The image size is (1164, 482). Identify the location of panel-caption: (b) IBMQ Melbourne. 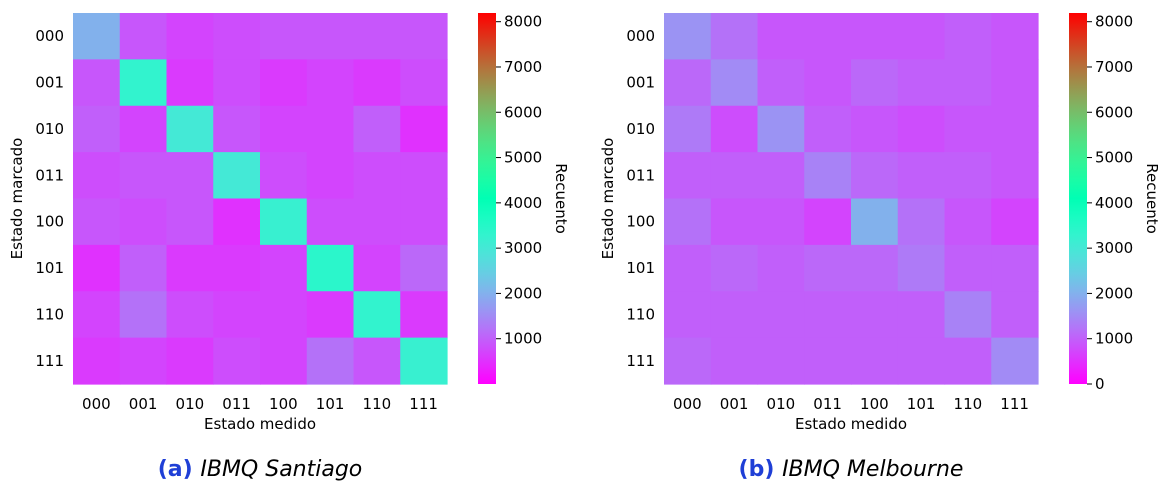
(851, 469).